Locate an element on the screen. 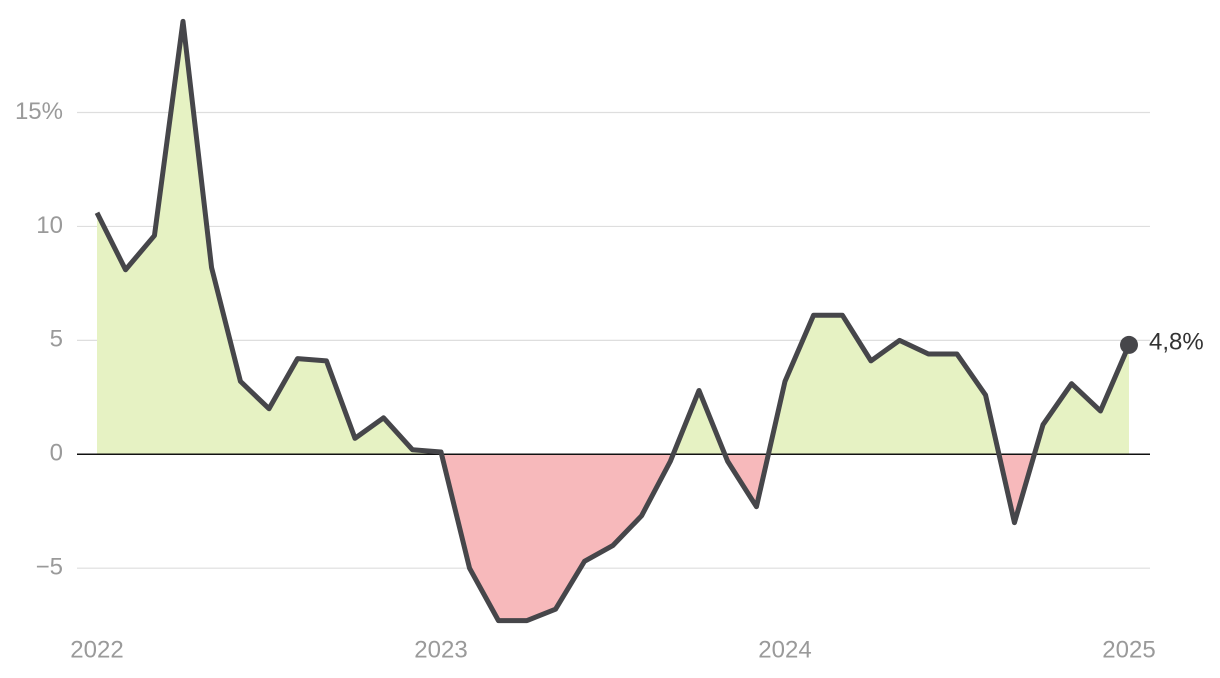  x-tick-label: 2023 is located at coordinates (440, 649).